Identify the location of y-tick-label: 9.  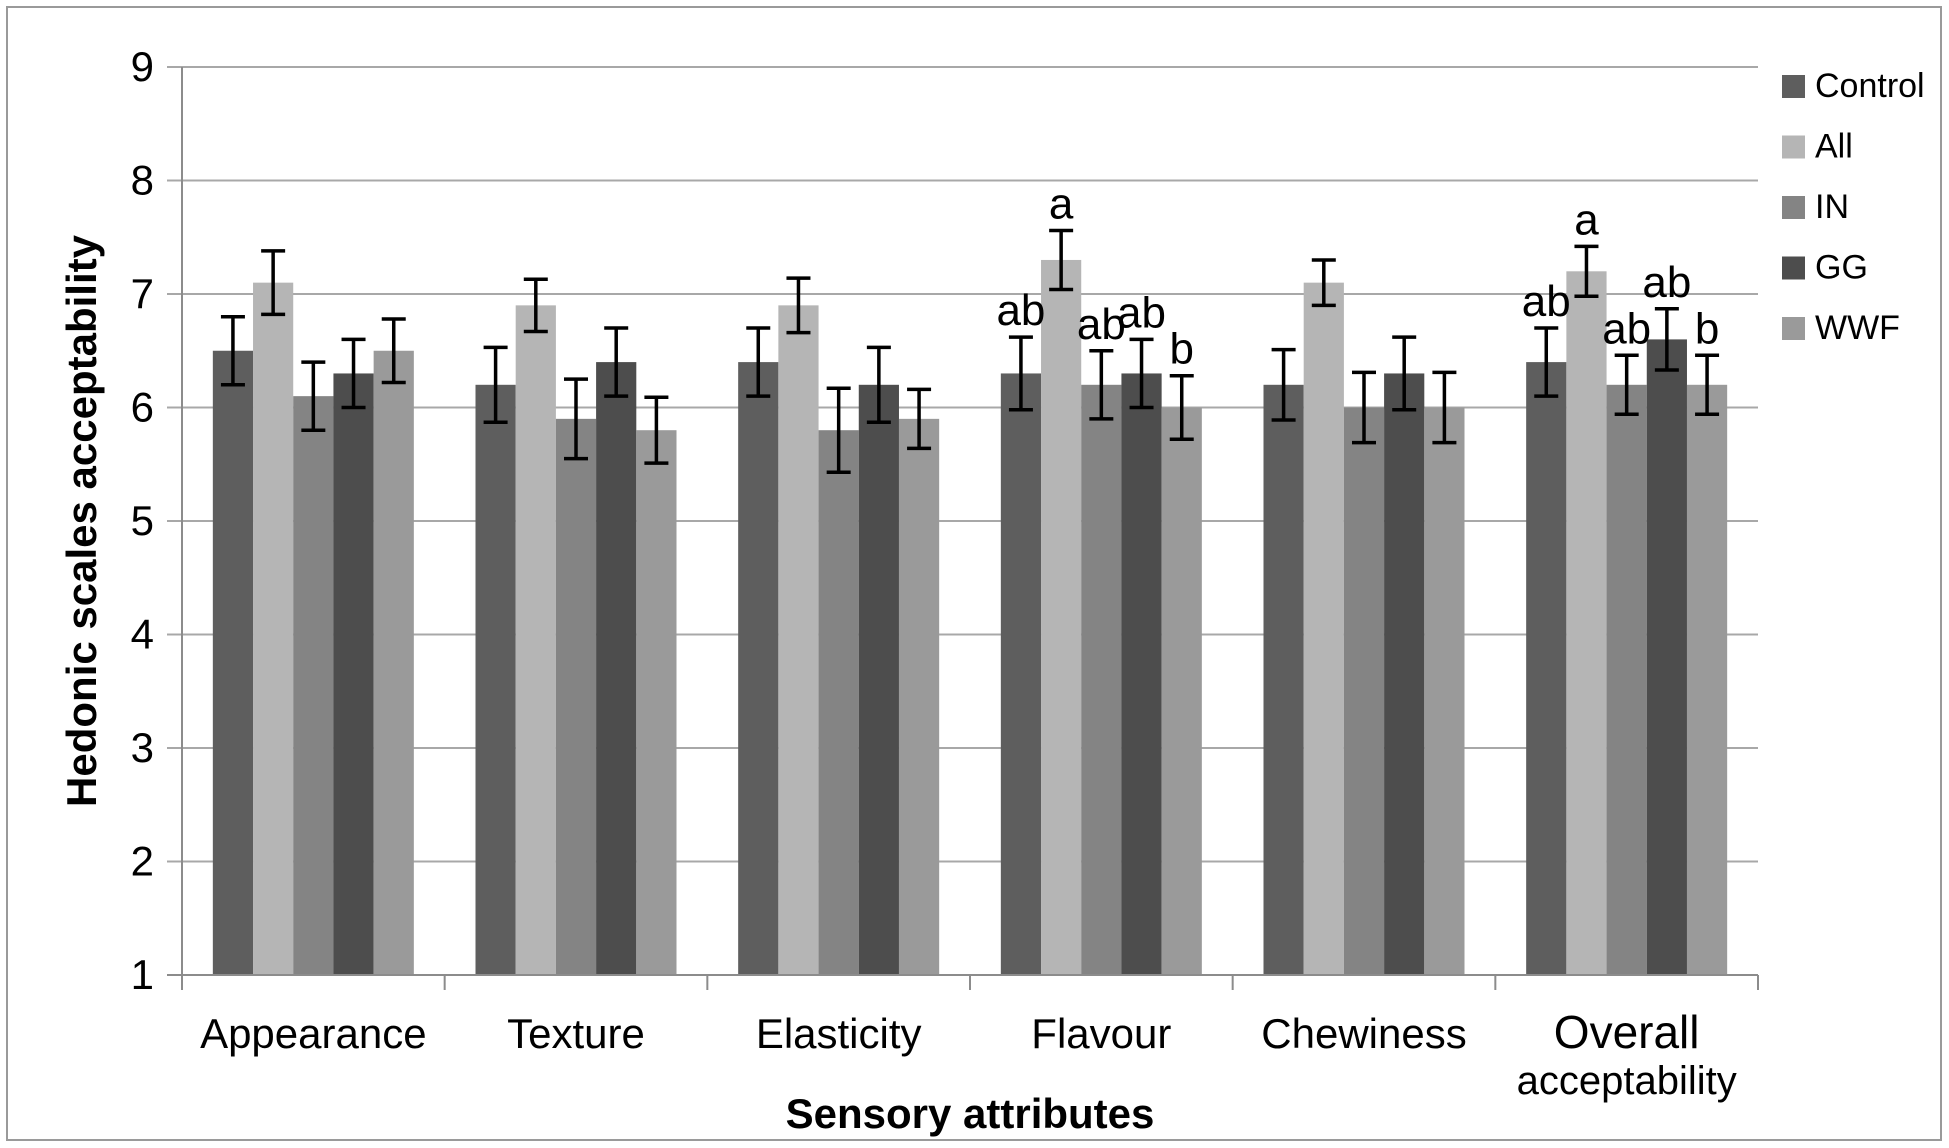
(142, 66).